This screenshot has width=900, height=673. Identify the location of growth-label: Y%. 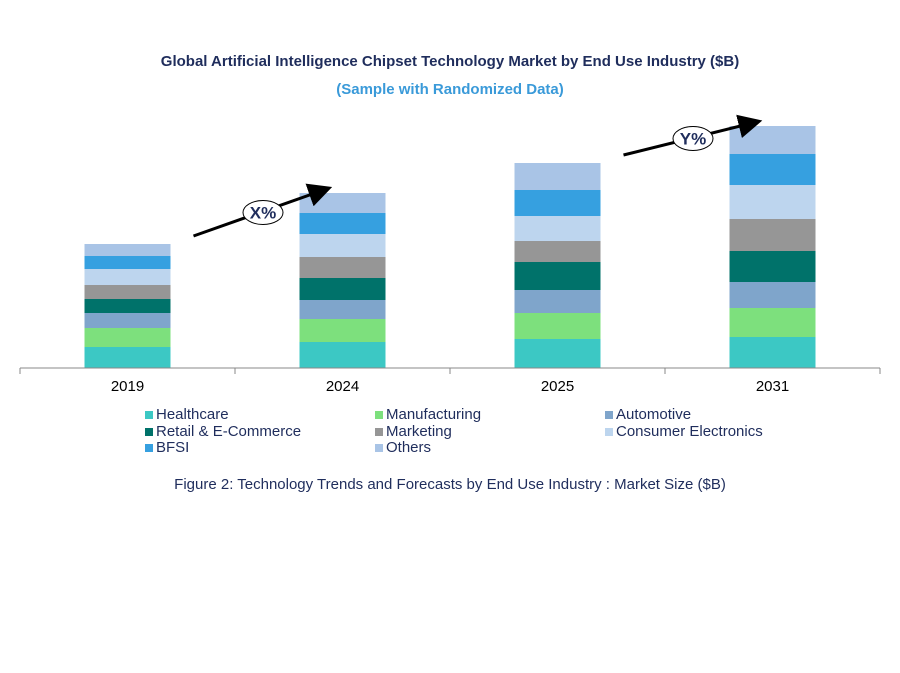
(693, 139).